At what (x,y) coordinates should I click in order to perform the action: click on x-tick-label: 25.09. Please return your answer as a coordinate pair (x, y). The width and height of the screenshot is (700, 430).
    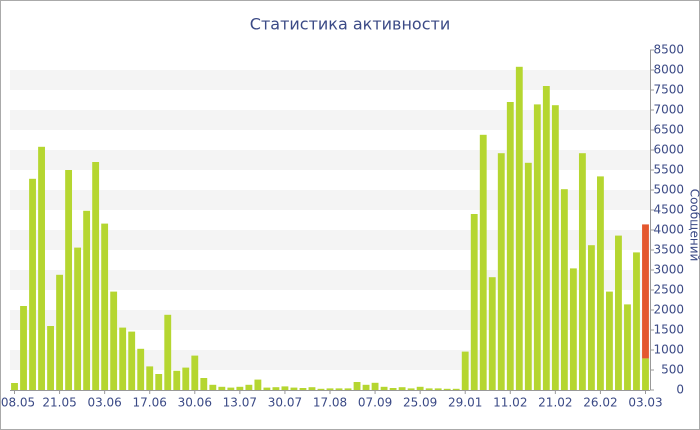
    Looking at the image, I should click on (420, 403).